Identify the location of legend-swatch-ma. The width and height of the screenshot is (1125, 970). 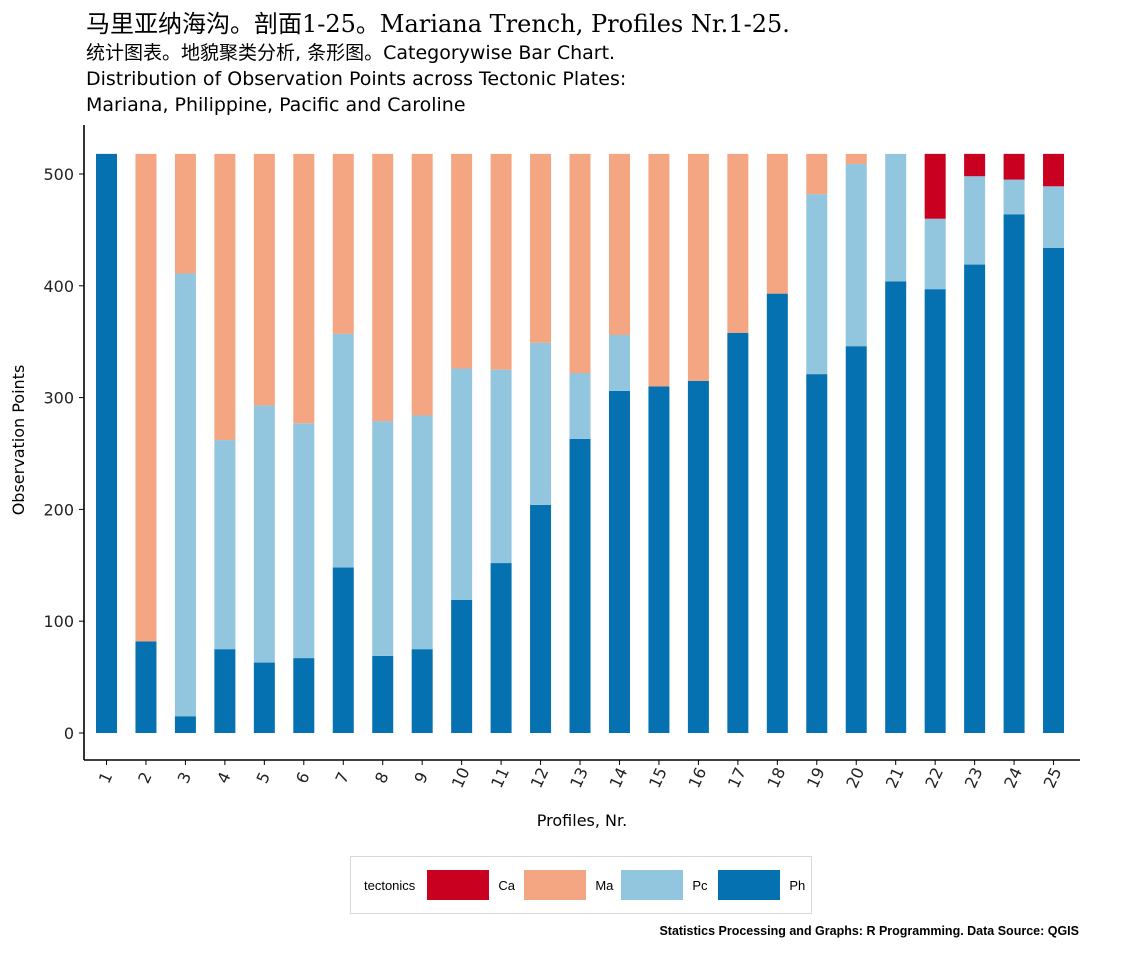
(555, 885).